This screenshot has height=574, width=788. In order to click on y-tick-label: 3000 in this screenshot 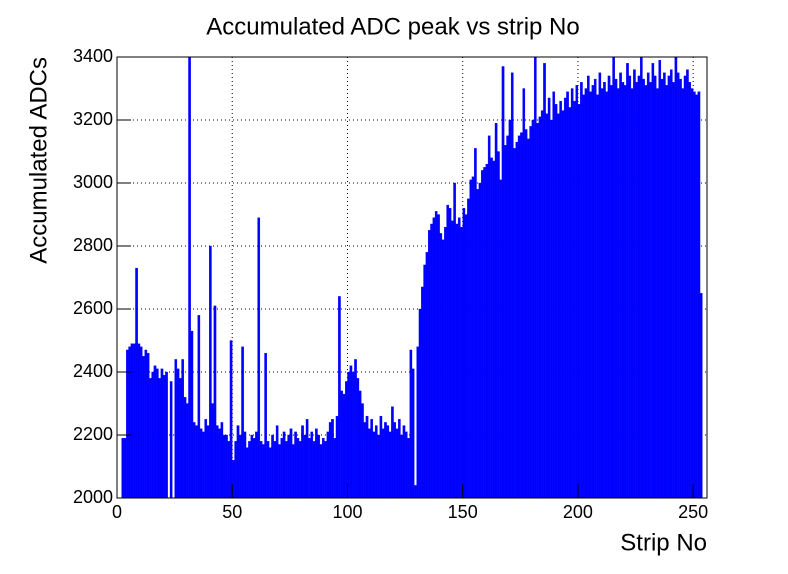, I will do `click(93, 182)`.